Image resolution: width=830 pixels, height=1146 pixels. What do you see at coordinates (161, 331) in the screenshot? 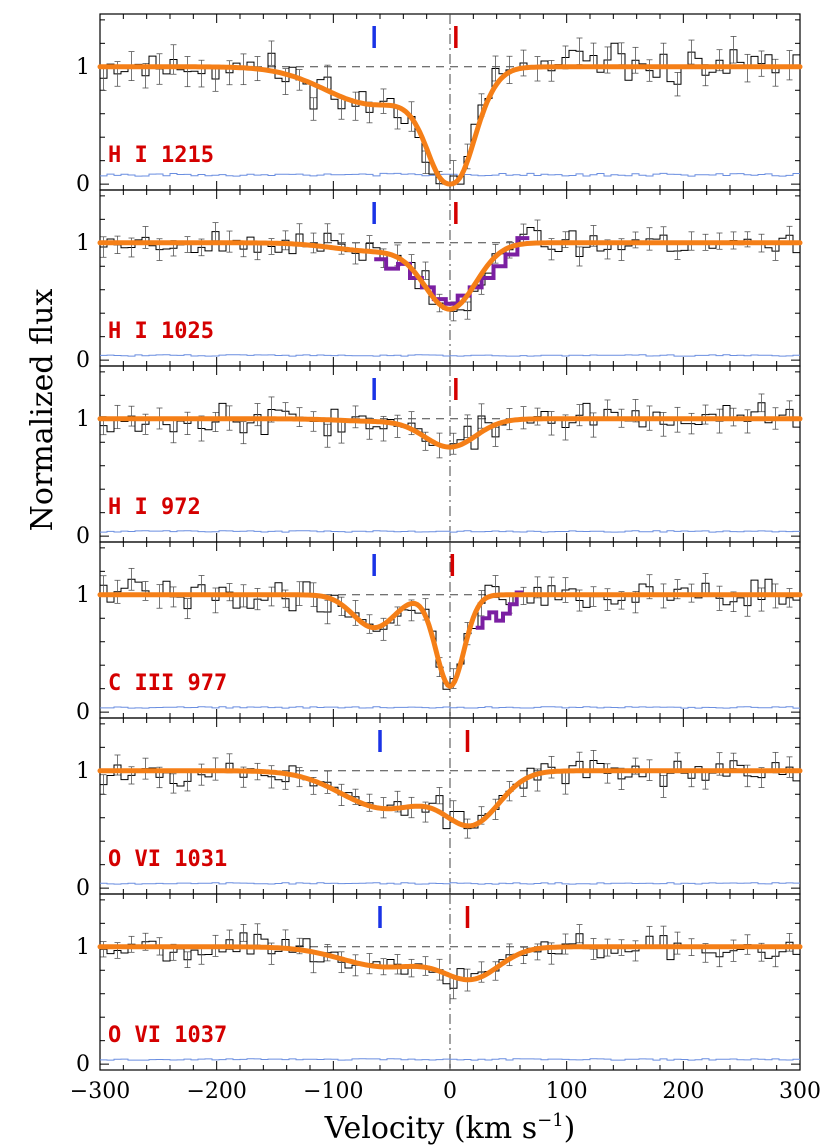
I see `panel-label: H I 1025` at bounding box center [161, 331].